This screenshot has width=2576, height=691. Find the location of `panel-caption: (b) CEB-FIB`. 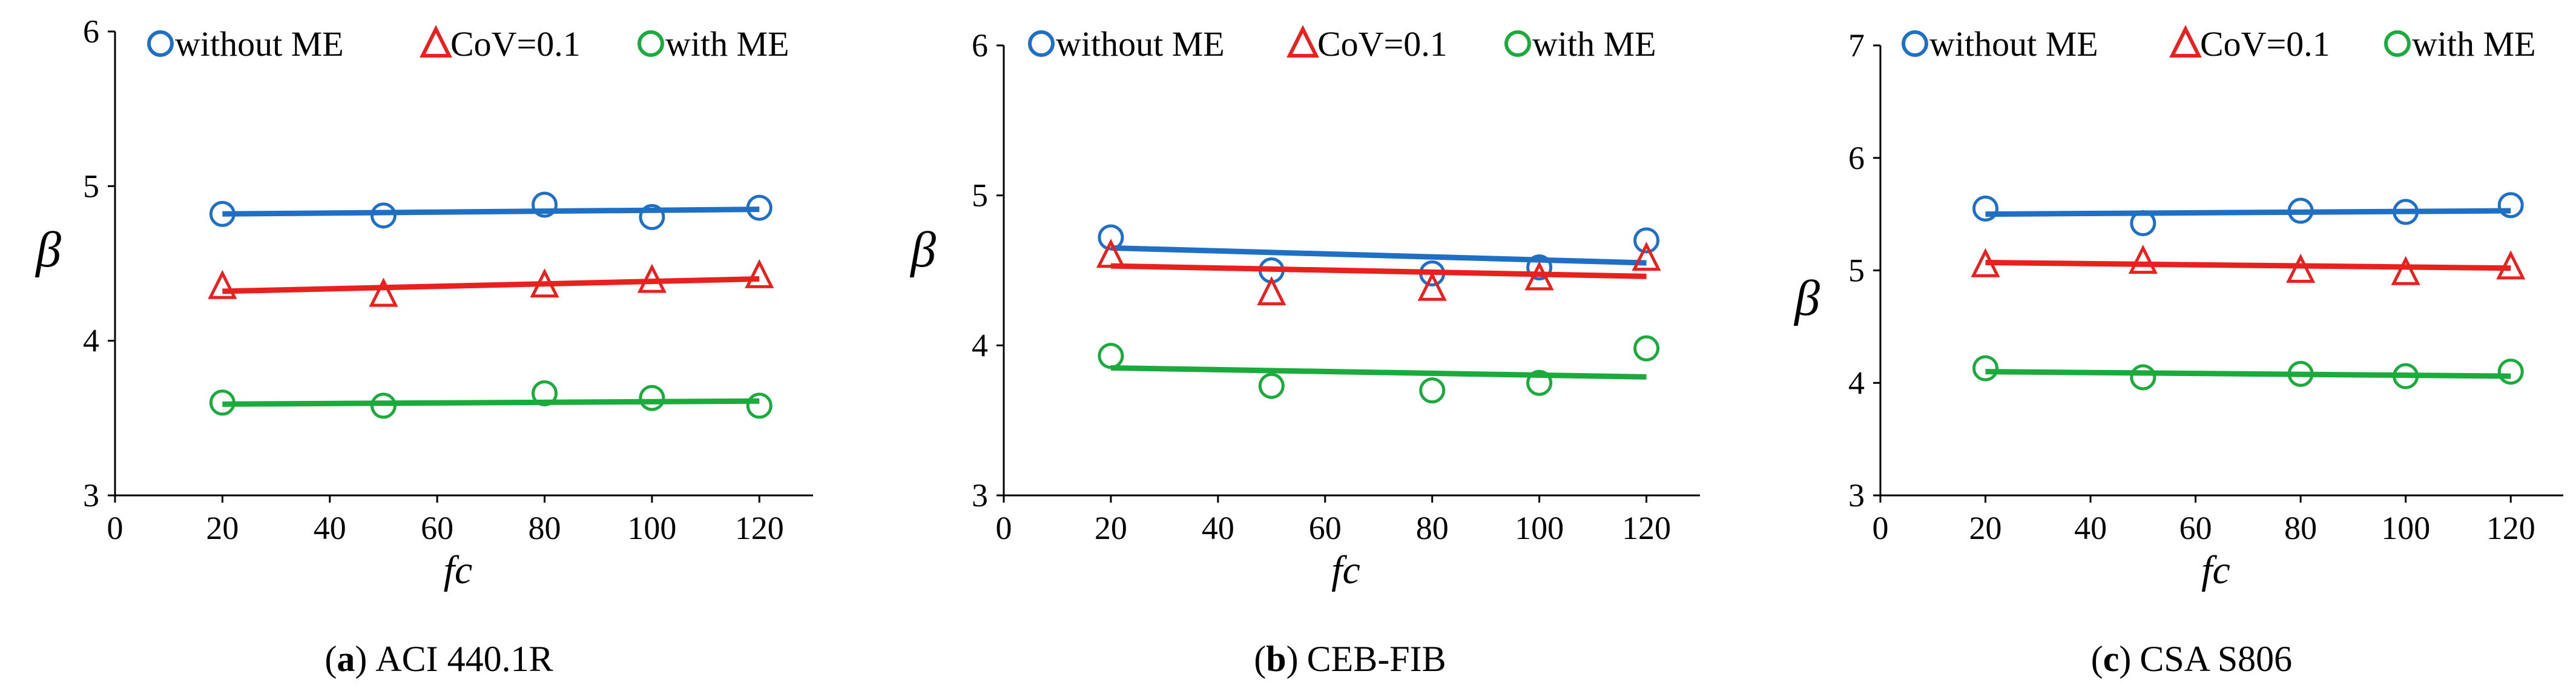

panel-caption: (b) CEB-FIB is located at coordinates (1350, 659).